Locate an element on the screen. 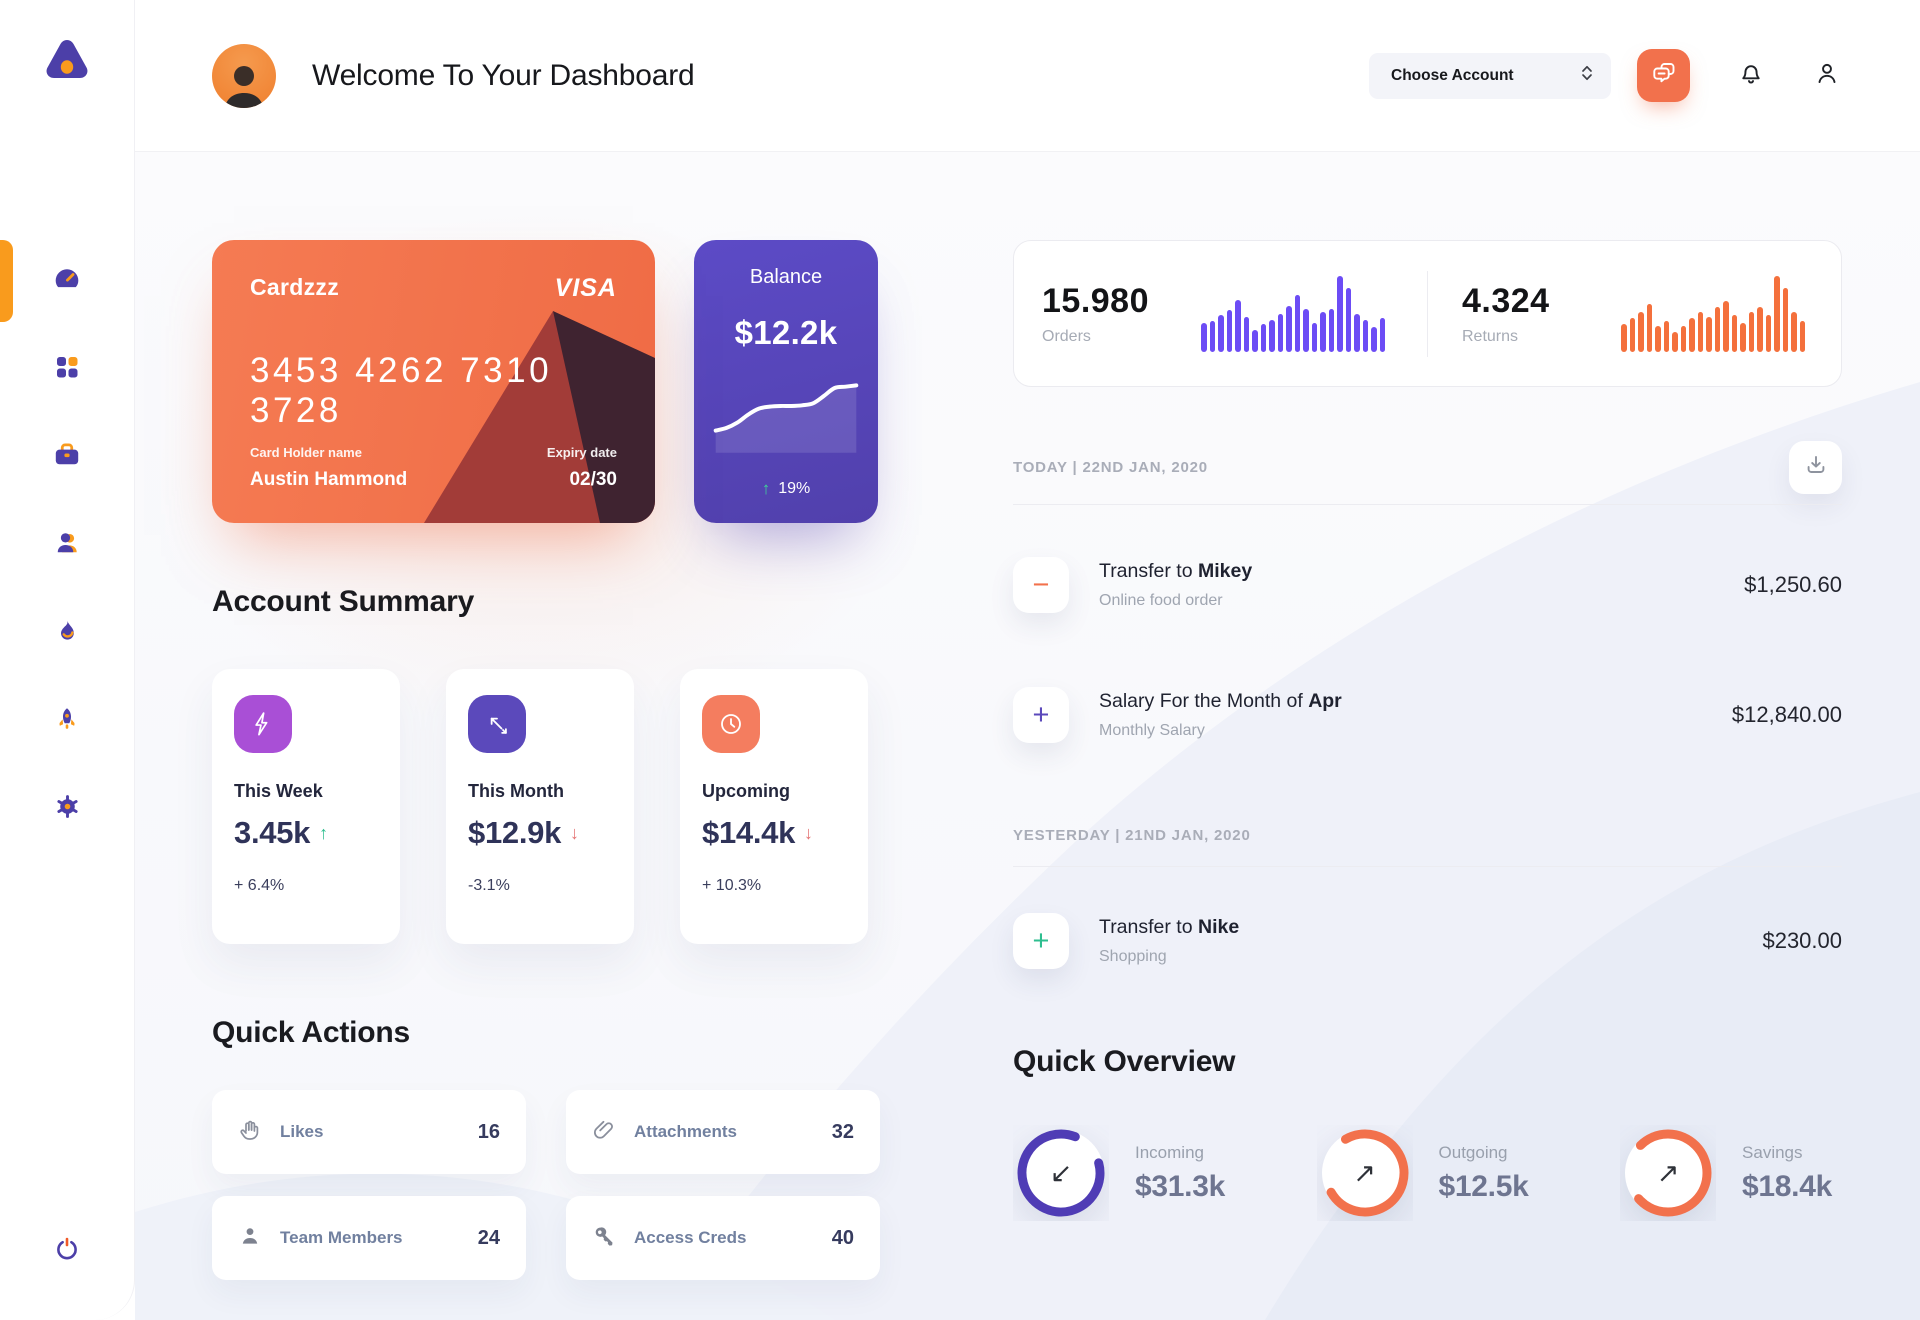  member-icon is located at coordinates (250, 1238).